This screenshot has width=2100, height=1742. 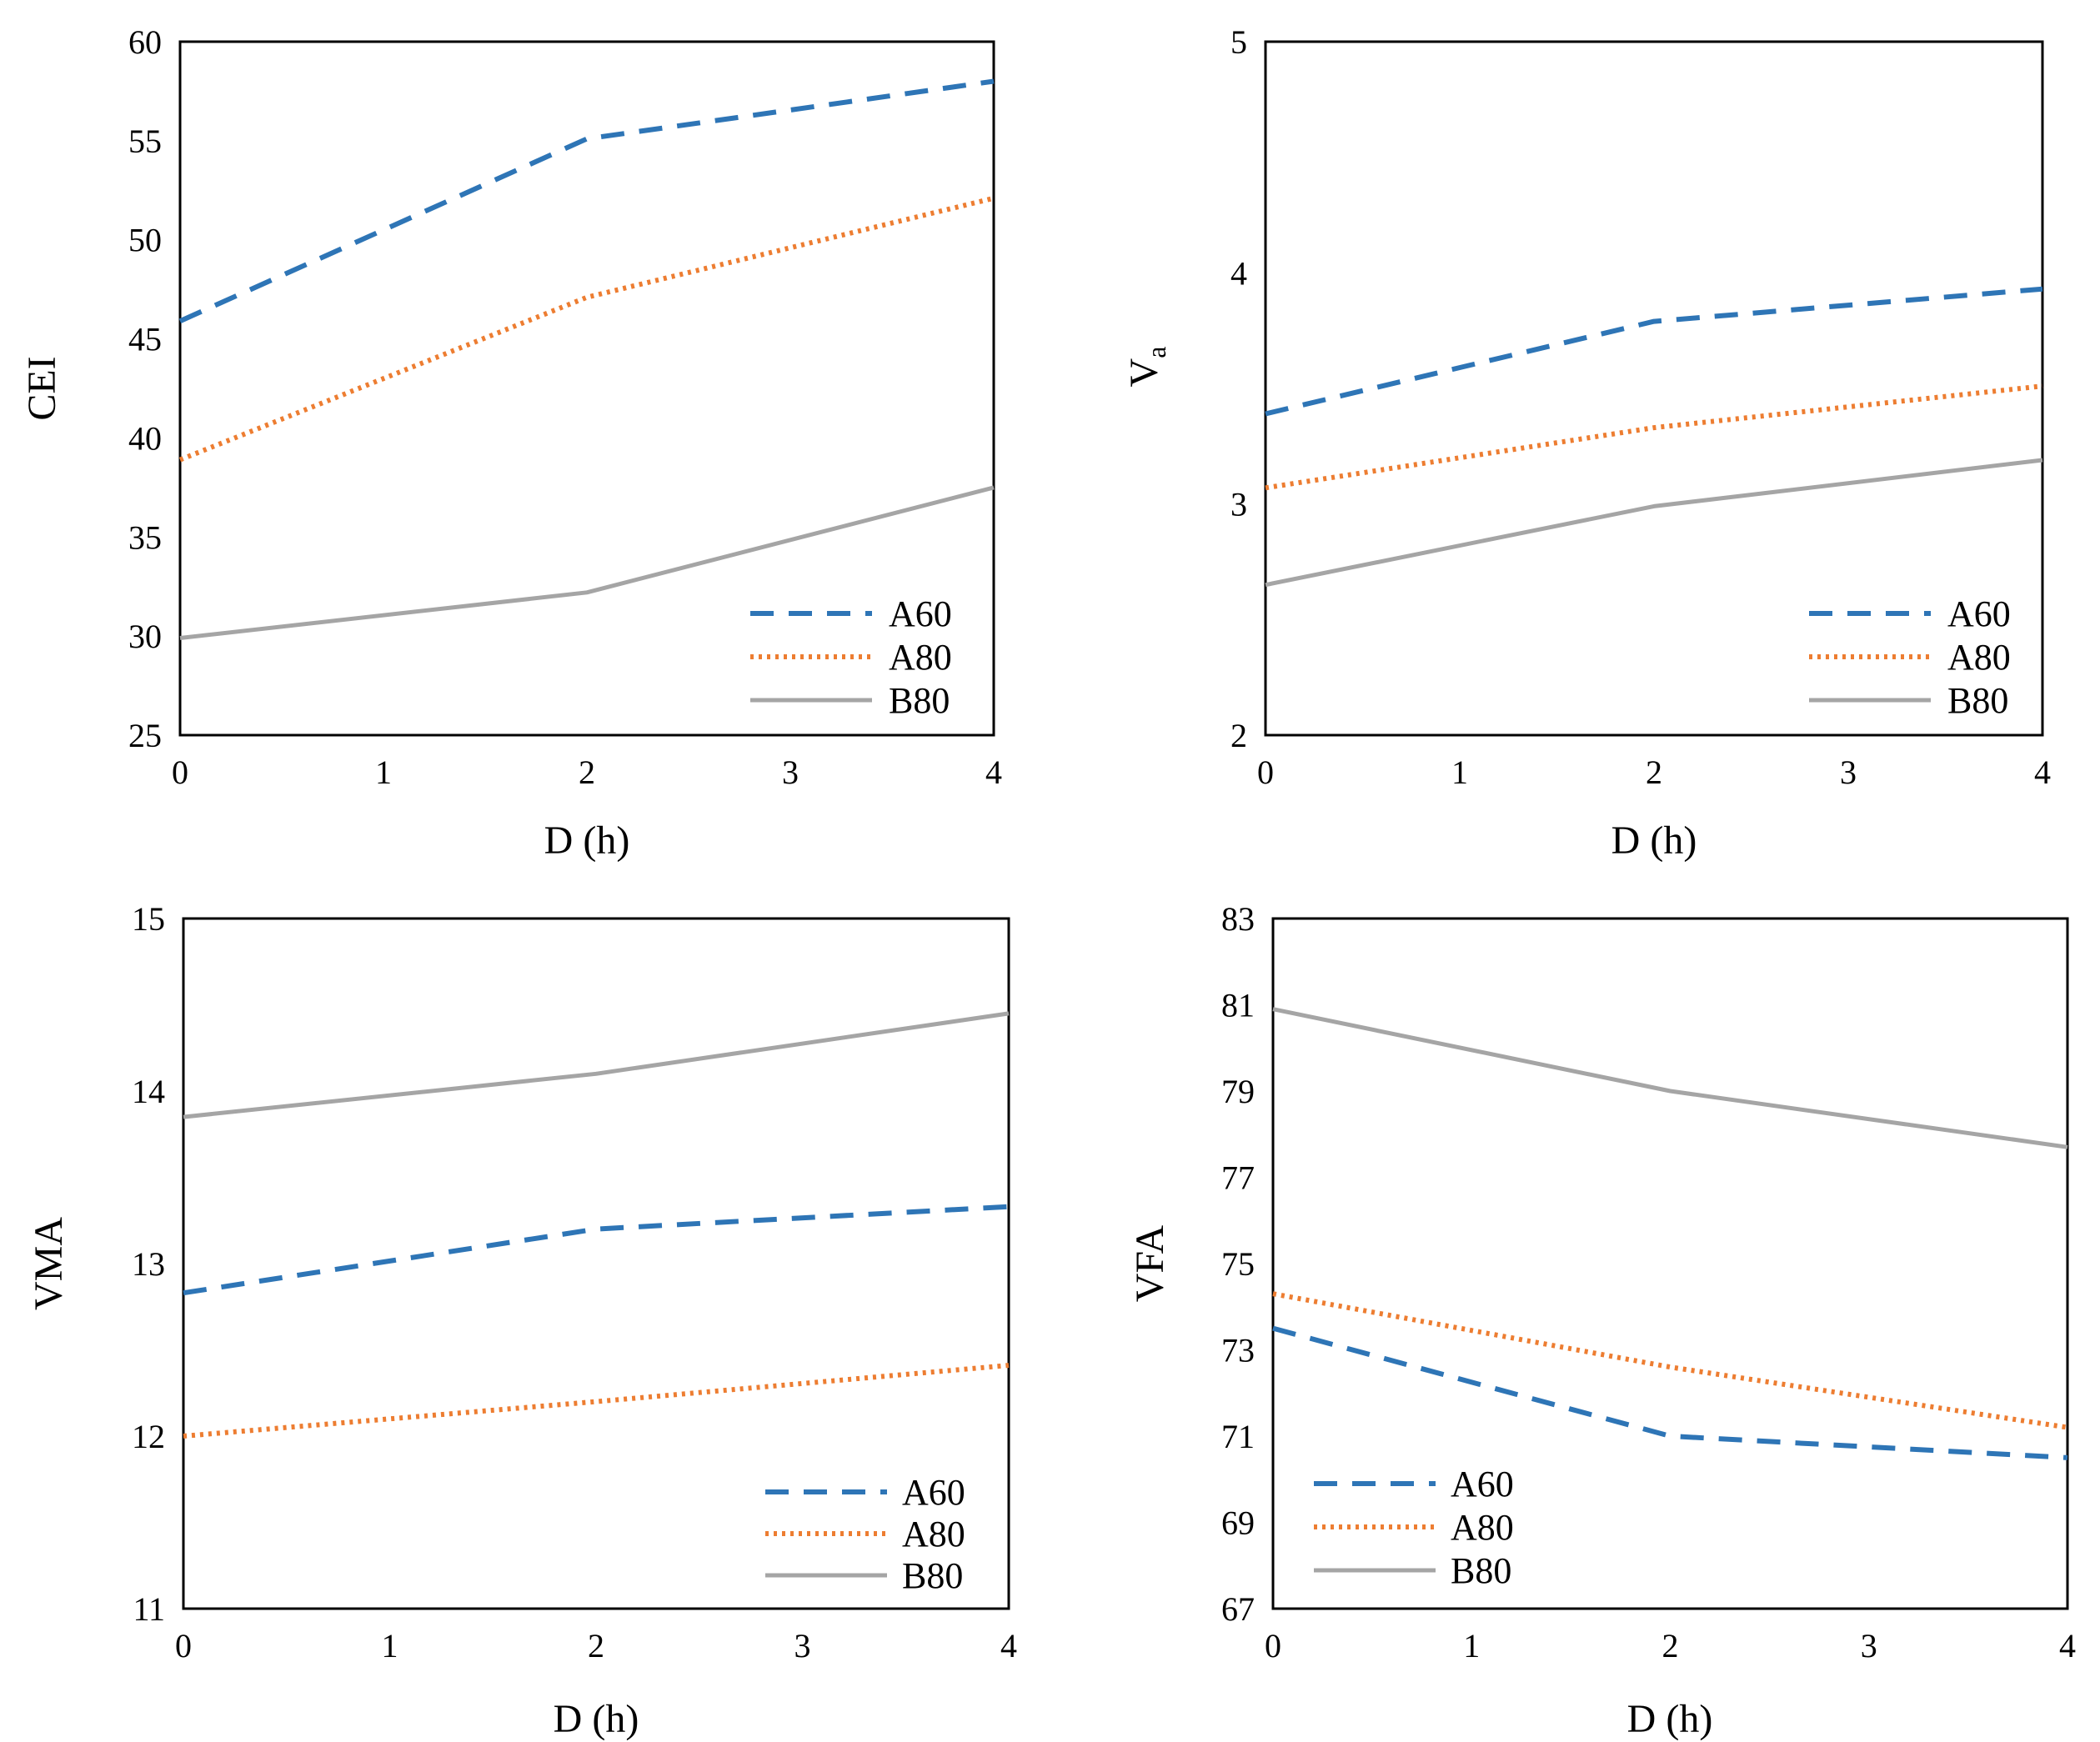 What do you see at coordinates (1144, 372) in the screenshot?
I see `y-axis-title-main: V` at bounding box center [1144, 372].